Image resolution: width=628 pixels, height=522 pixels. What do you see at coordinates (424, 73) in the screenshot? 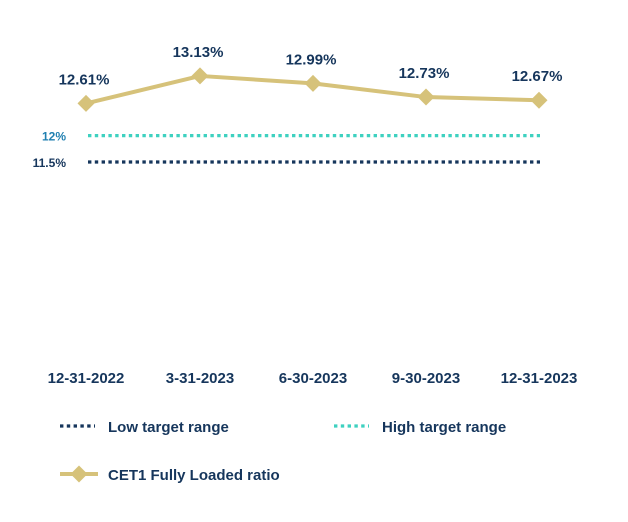
I see `data-label: 12.73%` at bounding box center [424, 73].